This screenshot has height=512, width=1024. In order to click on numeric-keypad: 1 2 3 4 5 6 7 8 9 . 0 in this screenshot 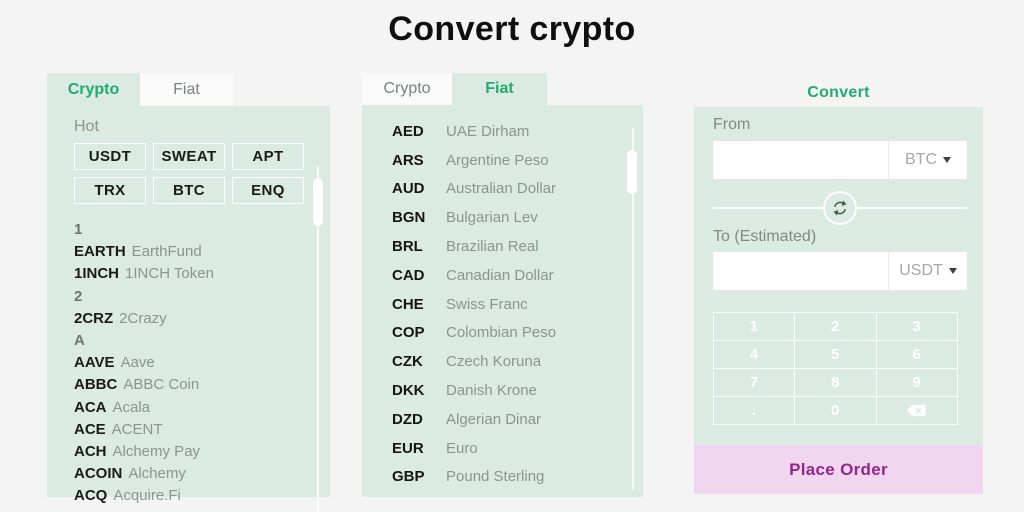, I will do `click(835, 368)`.